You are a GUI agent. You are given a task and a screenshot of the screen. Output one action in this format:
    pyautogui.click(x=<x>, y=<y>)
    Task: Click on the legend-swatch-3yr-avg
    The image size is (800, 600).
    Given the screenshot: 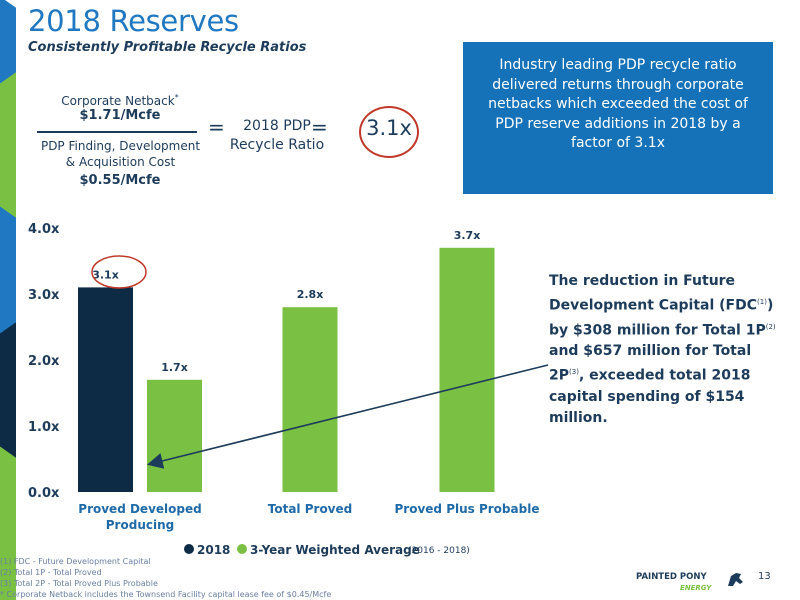 What is the action you would take?
    pyautogui.click(x=242, y=549)
    